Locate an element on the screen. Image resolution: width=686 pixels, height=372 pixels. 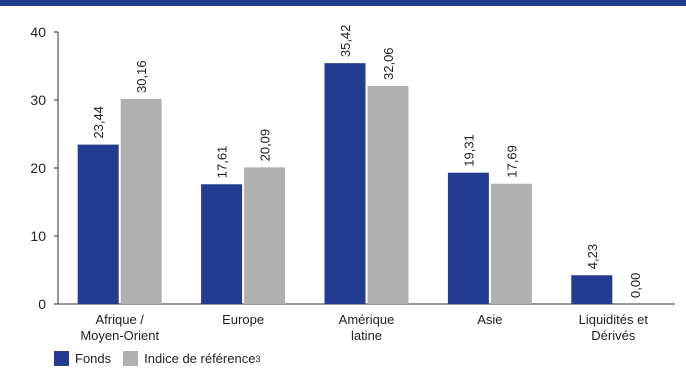
x-category-label: Moyen-Orient is located at coordinates (119, 335).